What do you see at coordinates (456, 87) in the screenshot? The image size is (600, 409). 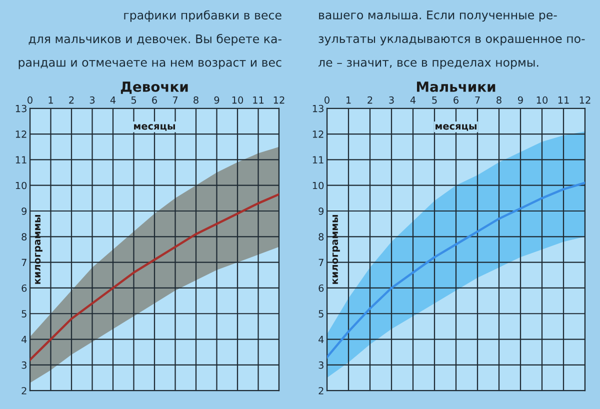 I see `chart-title: Мальчики` at bounding box center [456, 87].